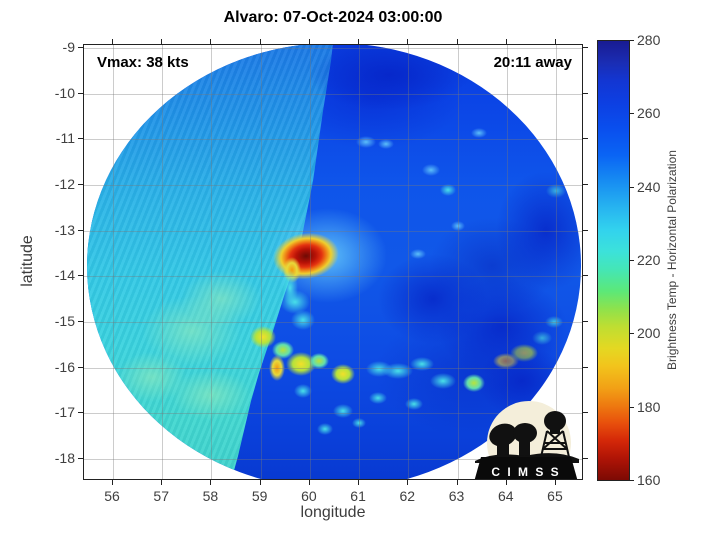  I want to click on storm-feature-greenyellow, so click(318, 360).